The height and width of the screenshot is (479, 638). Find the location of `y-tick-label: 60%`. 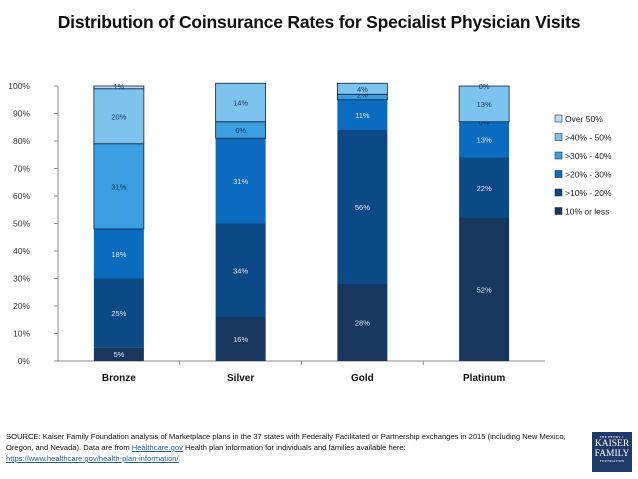

y-tick-label: 60% is located at coordinates (21, 196).